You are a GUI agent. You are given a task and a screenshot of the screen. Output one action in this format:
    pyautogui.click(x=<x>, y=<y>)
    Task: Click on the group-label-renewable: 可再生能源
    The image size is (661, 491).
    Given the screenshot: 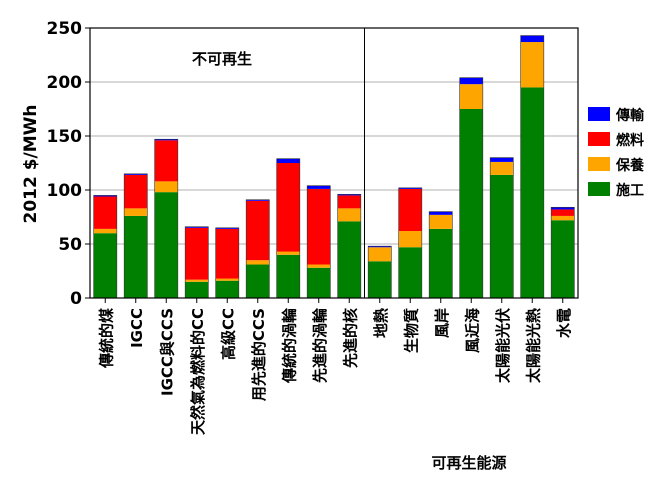 What is the action you would take?
    pyautogui.click(x=468, y=463)
    